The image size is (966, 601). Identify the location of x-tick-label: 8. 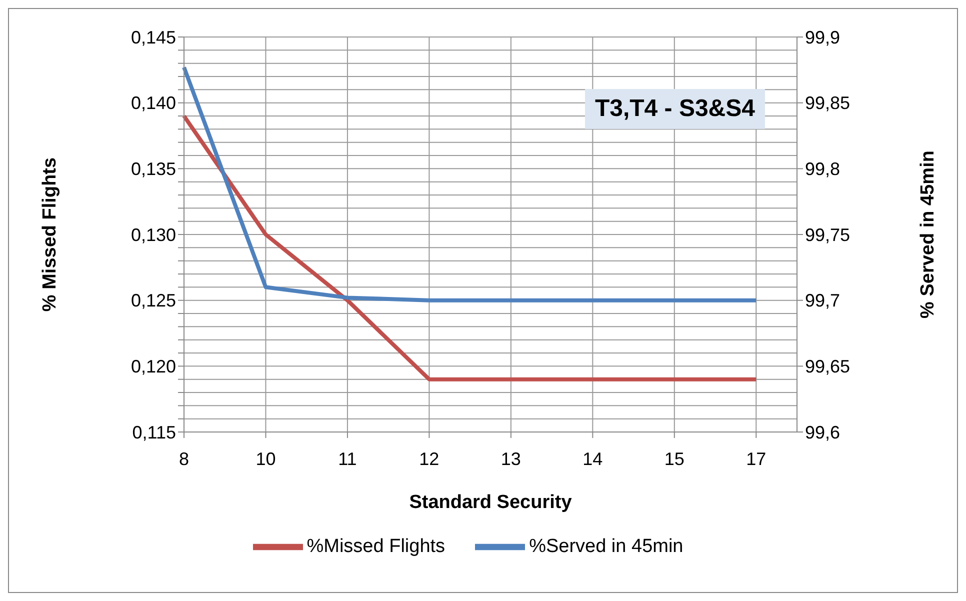
(184, 458).